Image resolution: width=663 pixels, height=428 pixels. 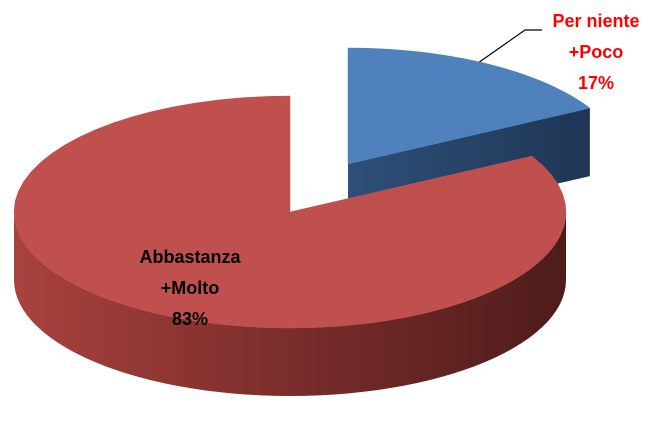 I want to click on slice-label: Abbastanza +Molto 83%, so click(x=190, y=288).